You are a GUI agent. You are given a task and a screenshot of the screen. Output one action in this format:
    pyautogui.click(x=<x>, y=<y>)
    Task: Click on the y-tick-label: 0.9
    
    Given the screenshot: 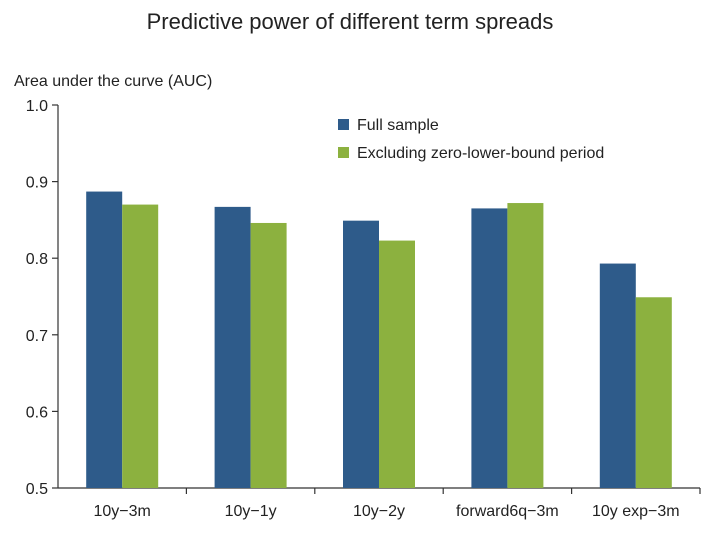 What is the action you would take?
    pyautogui.click(x=37, y=183)
    